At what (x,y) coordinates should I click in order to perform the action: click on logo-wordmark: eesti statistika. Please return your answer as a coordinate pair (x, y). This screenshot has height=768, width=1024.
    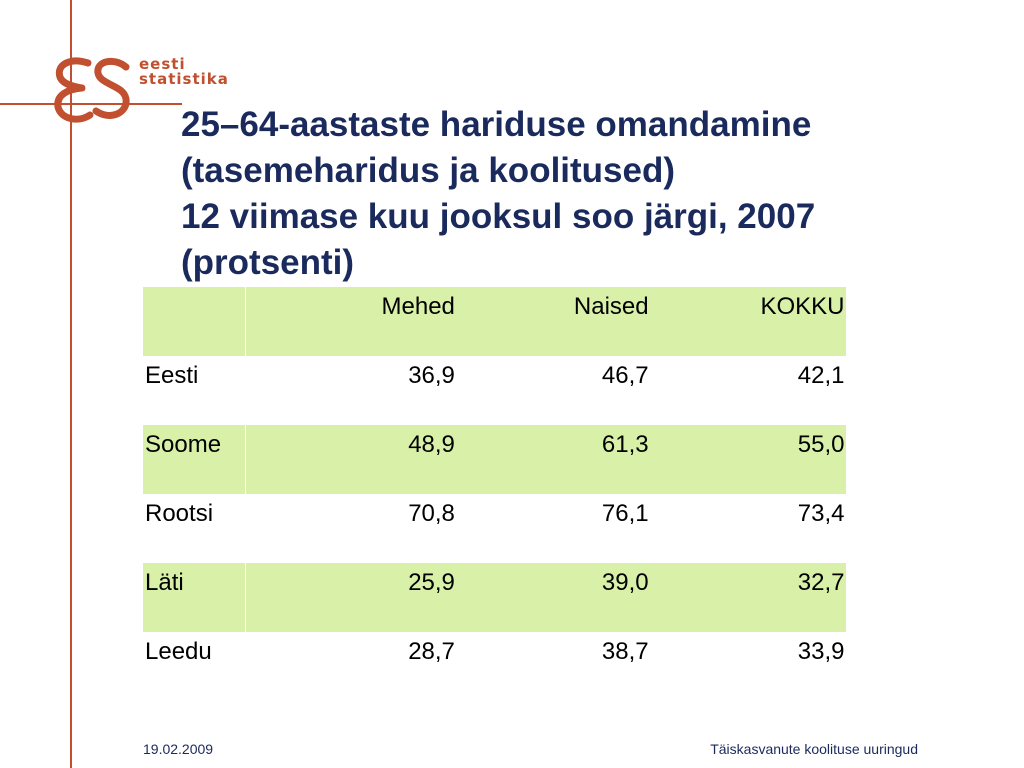
    Looking at the image, I should click on (184, 72).